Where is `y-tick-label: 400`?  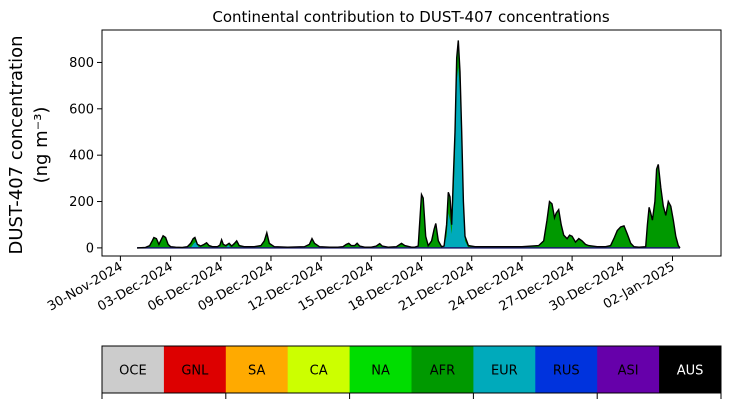
y-tick-label: 400 is located at coordinates (81, 156).